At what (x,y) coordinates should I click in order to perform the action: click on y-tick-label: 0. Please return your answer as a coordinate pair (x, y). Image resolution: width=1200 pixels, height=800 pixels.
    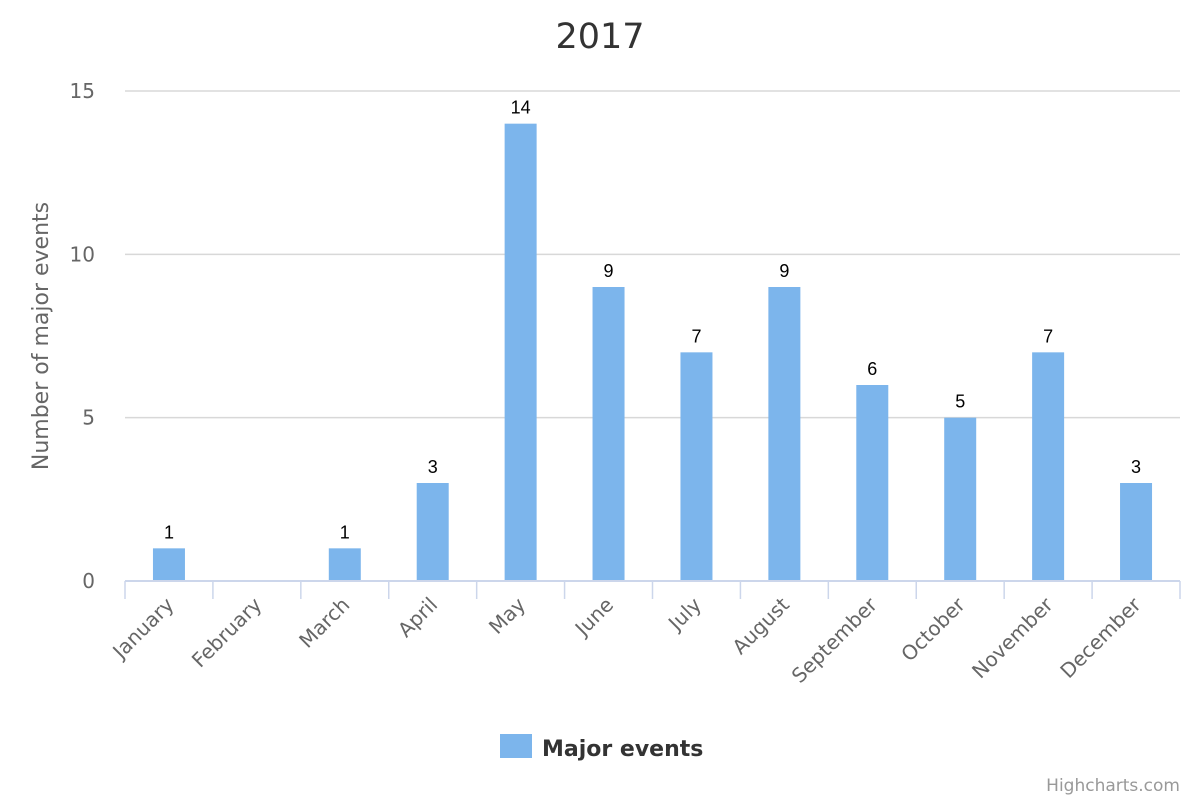
    Looking at the image, I should click on (88, 581).